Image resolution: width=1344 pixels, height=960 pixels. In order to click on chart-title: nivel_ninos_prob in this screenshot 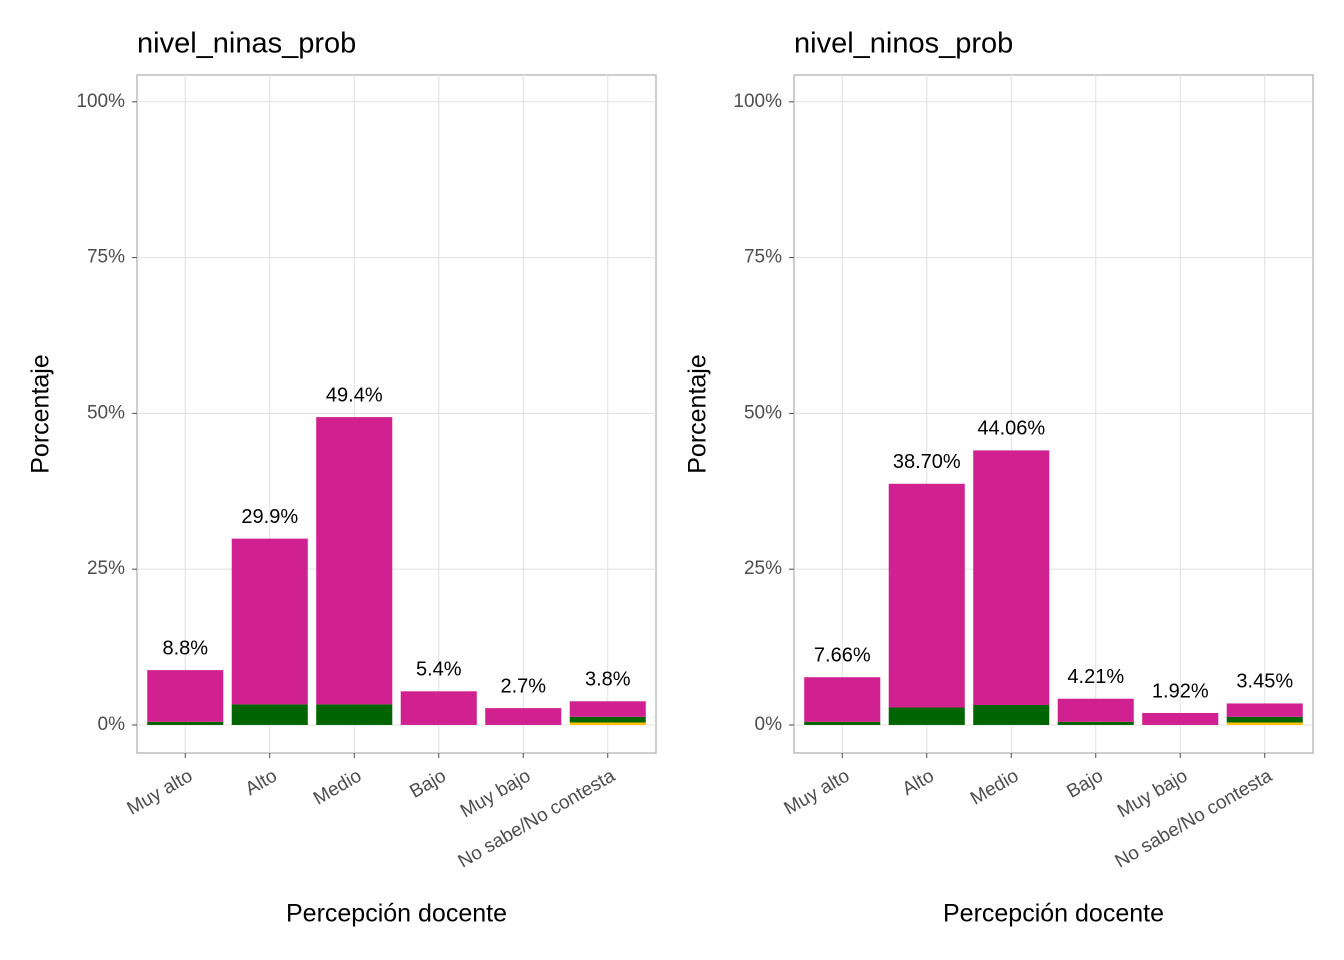, I will do `click(903, 44)`.